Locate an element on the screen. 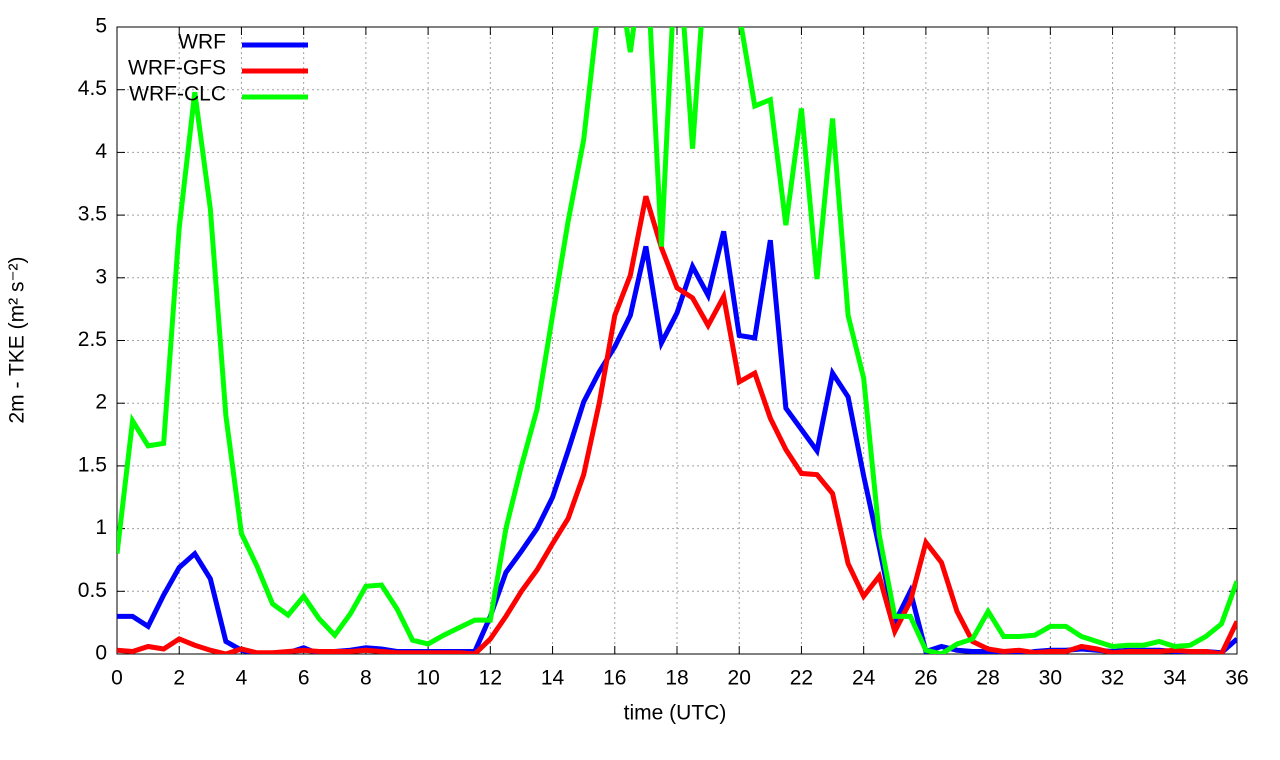 This screenshot has height=760, width=1280. x-tick-label: 14 is located at coordinates (553, 678).